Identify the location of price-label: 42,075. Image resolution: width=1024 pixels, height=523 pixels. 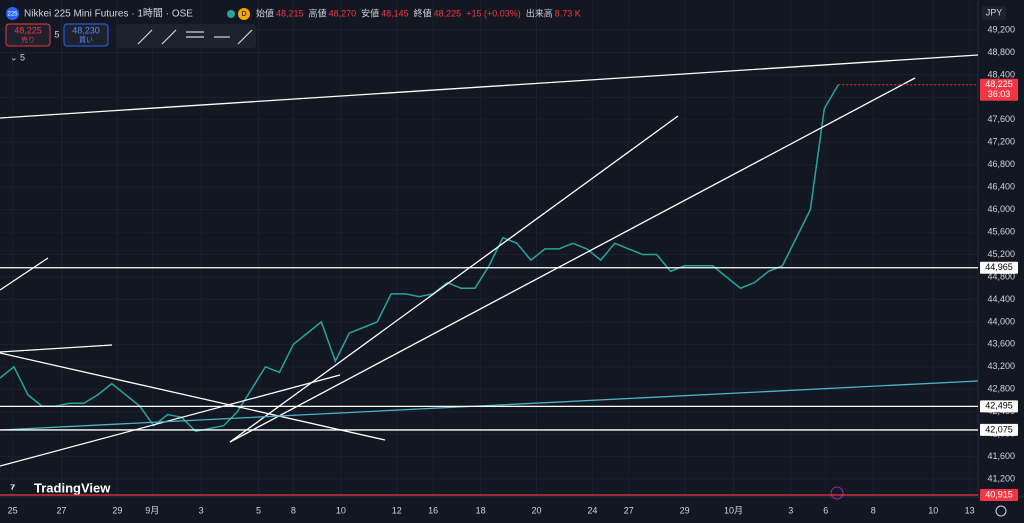
(999, 429).